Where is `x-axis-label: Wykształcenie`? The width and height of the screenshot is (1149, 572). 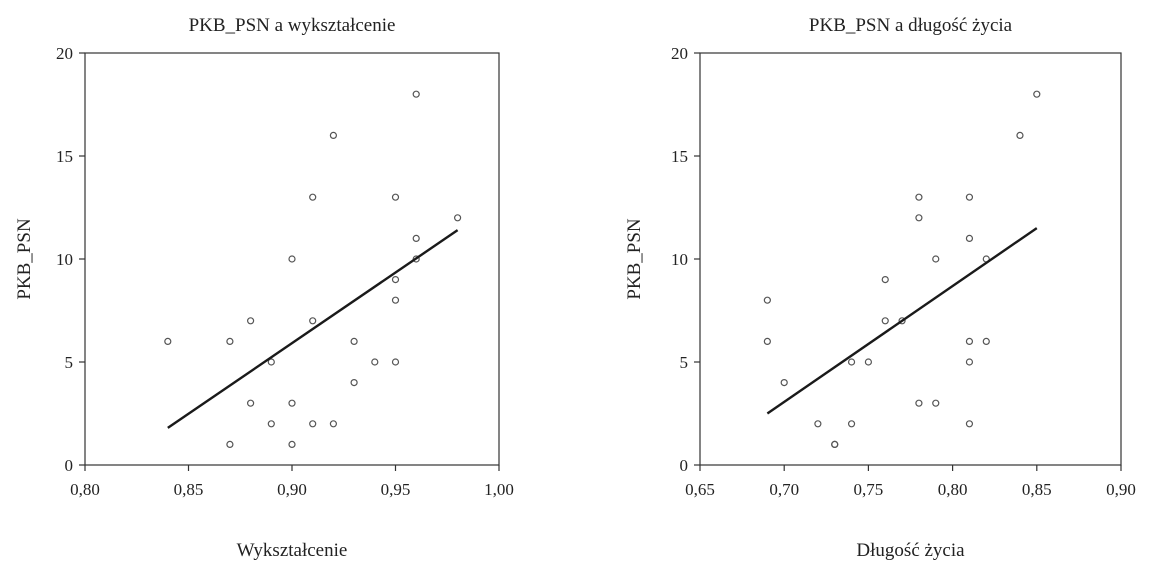
x-axis-label: Wykształcenie is located at coordinates (292, 550).